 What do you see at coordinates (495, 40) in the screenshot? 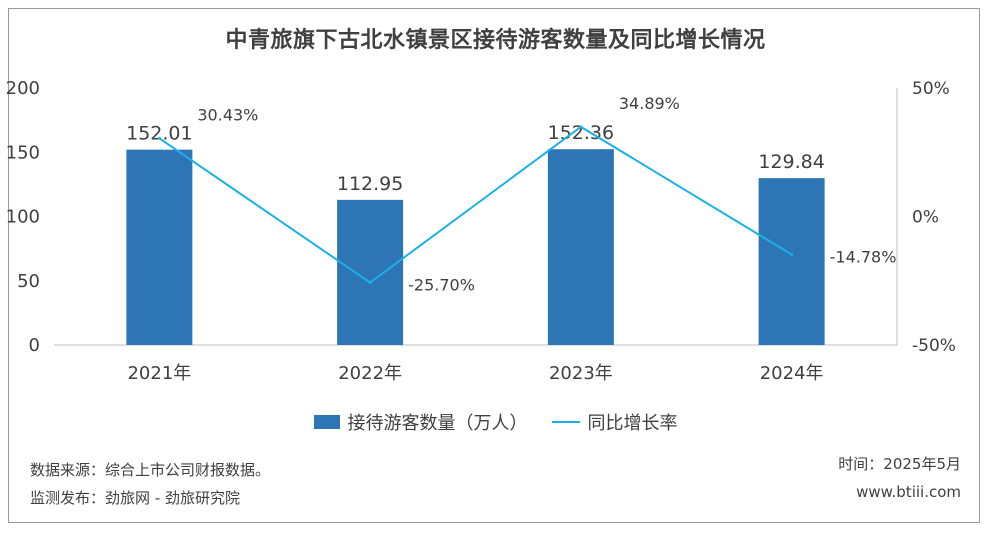
I see `chart-title: 中青旅旗下古北水镇景区接待游客数量及同比增长情况` at bounding box center [495, 40].